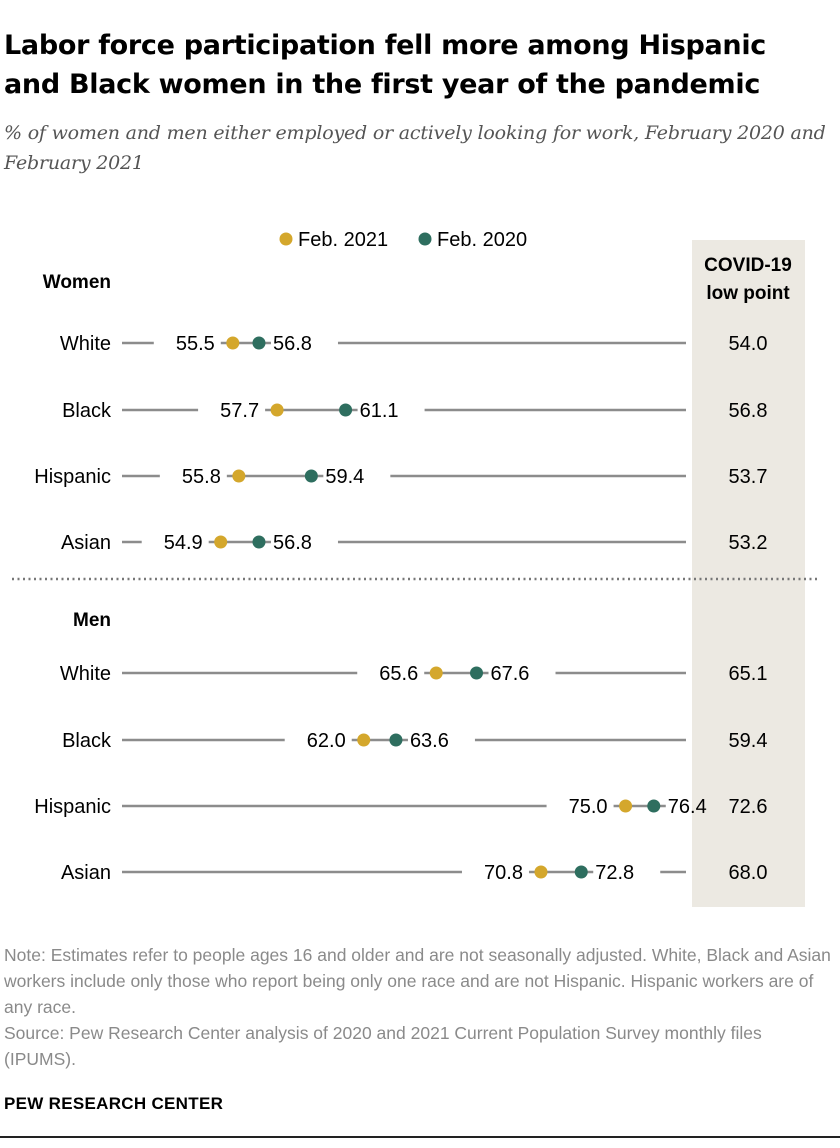 This screenshot has width=840, height=1148. Describe the element at coordinates (344, 477) in the screenshot. I see `value-label-feb2020-women-hispanic: 59.4` at that location.